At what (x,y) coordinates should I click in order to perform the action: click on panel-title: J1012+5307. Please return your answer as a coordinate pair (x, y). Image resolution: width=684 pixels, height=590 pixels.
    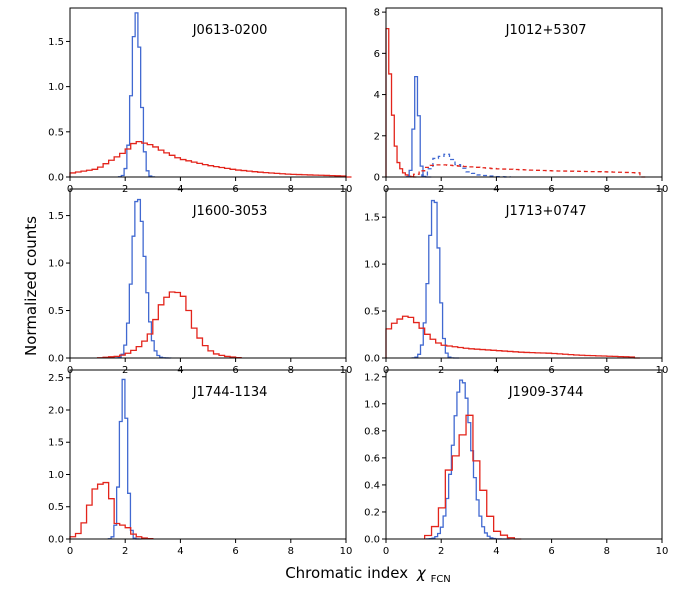
    Looking at the image, I should click on (546, 30).